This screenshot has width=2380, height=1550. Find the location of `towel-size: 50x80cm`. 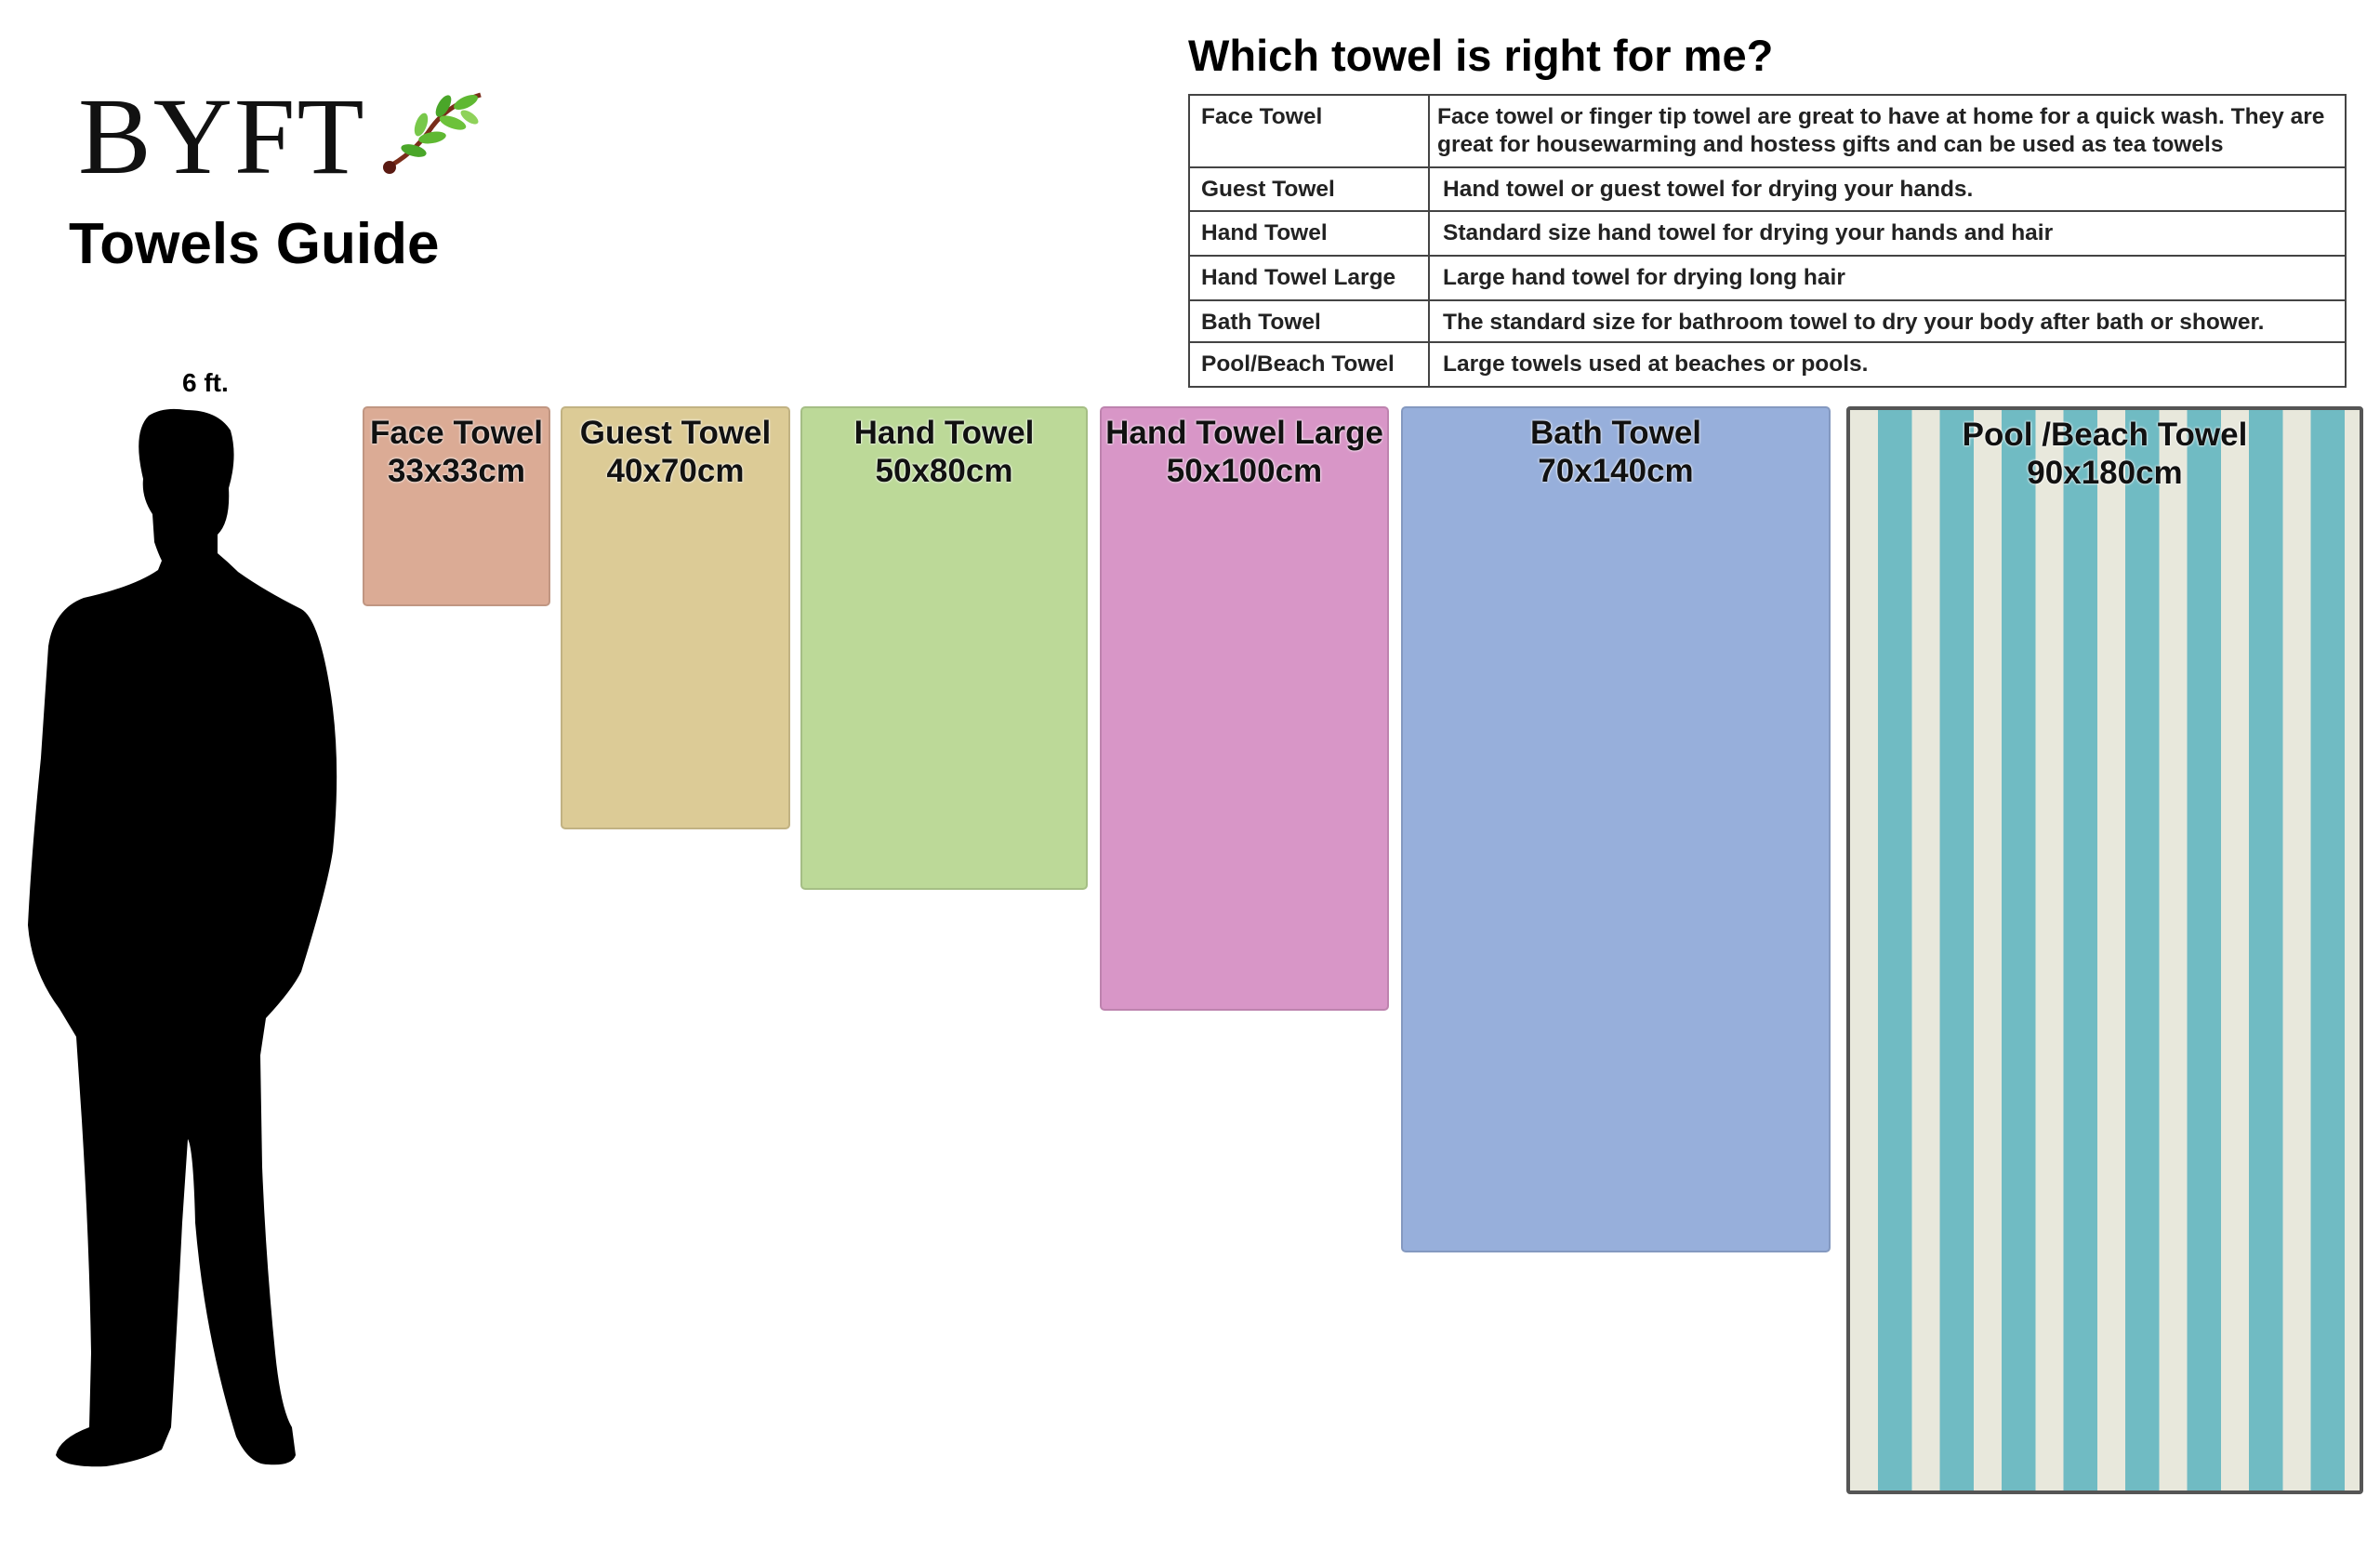

towel-size: 50x80cm is located at coordinates (944, 471).